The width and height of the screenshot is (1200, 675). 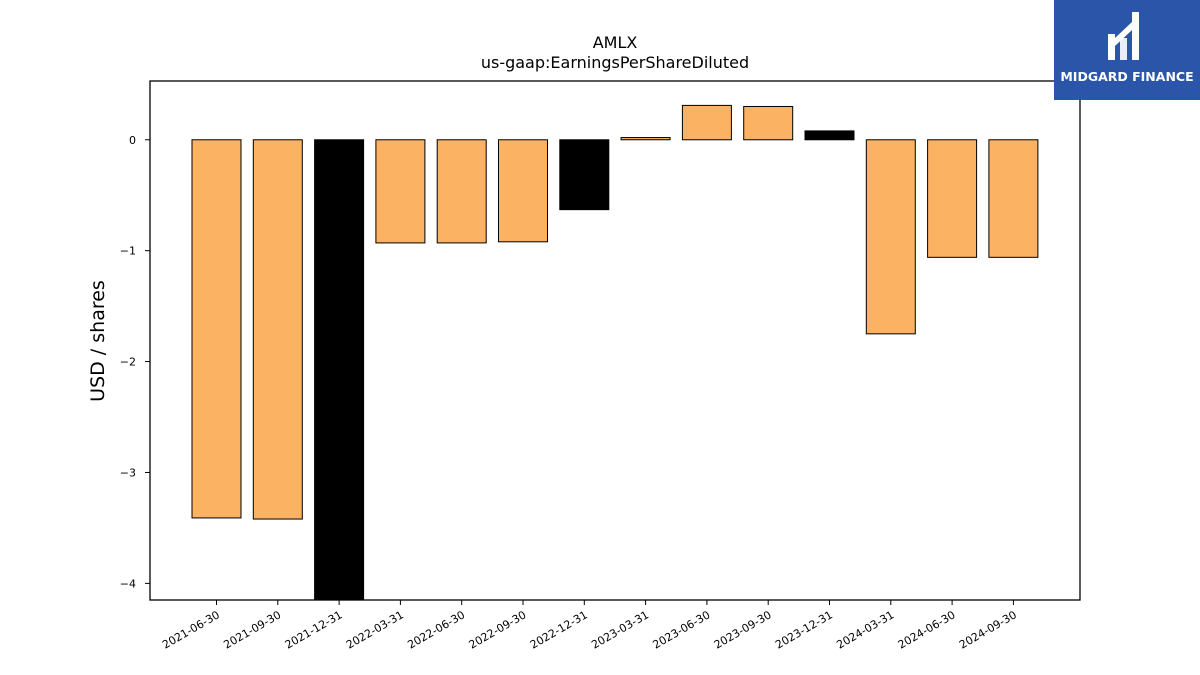 I want to click on x-tick-label: 2023-12-31, so click(x=804, y=629).